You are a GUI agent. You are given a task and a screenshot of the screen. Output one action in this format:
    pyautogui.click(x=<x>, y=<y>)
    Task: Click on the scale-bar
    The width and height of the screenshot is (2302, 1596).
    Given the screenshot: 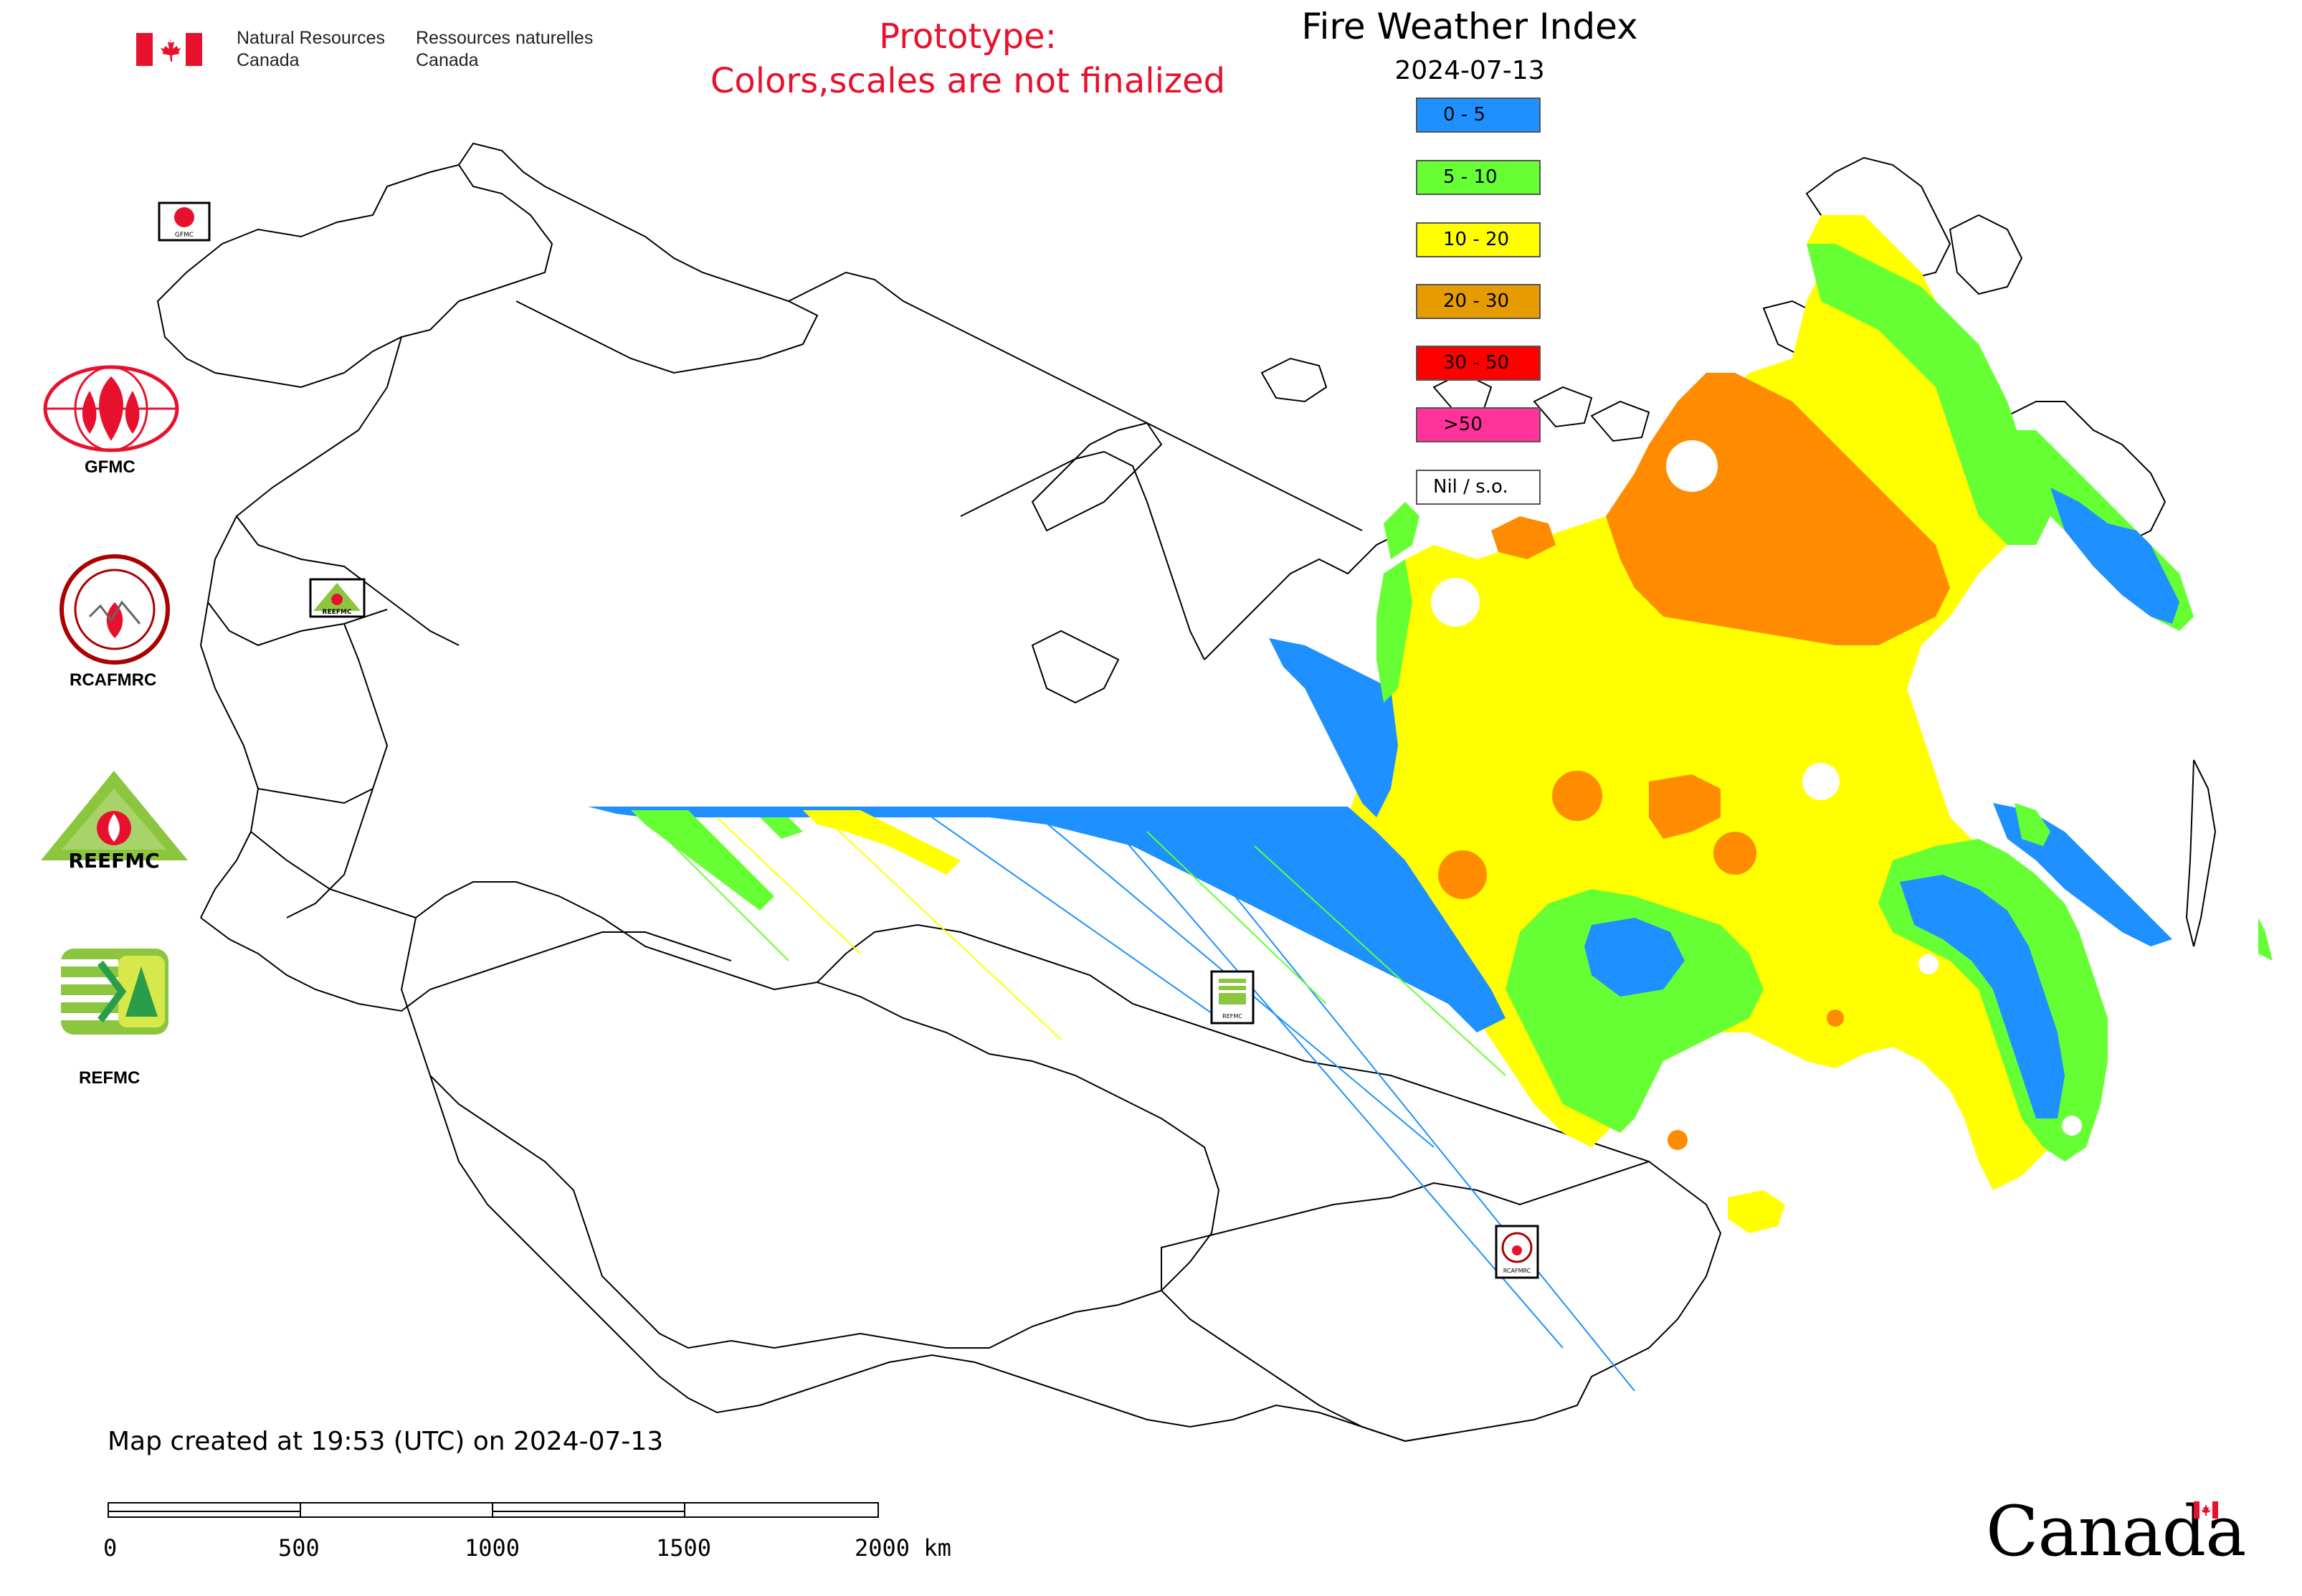 What is the action you would take?
    pyautogui.click(x=495, y=1510)
    